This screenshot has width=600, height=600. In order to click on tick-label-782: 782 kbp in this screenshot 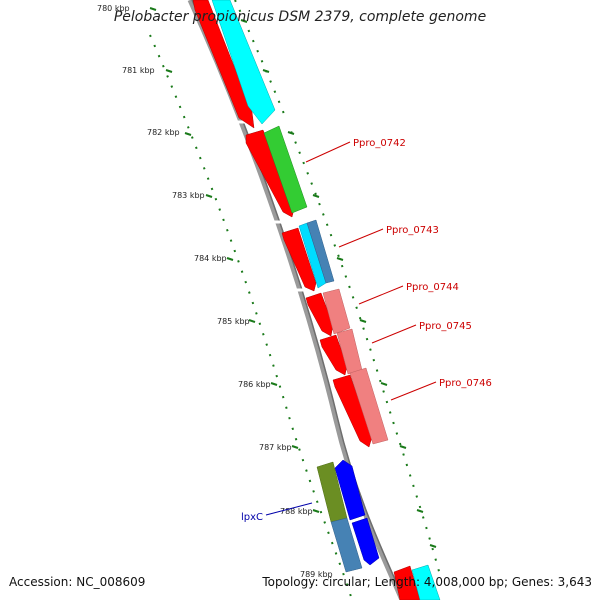, I will do `click(163, 132)`.